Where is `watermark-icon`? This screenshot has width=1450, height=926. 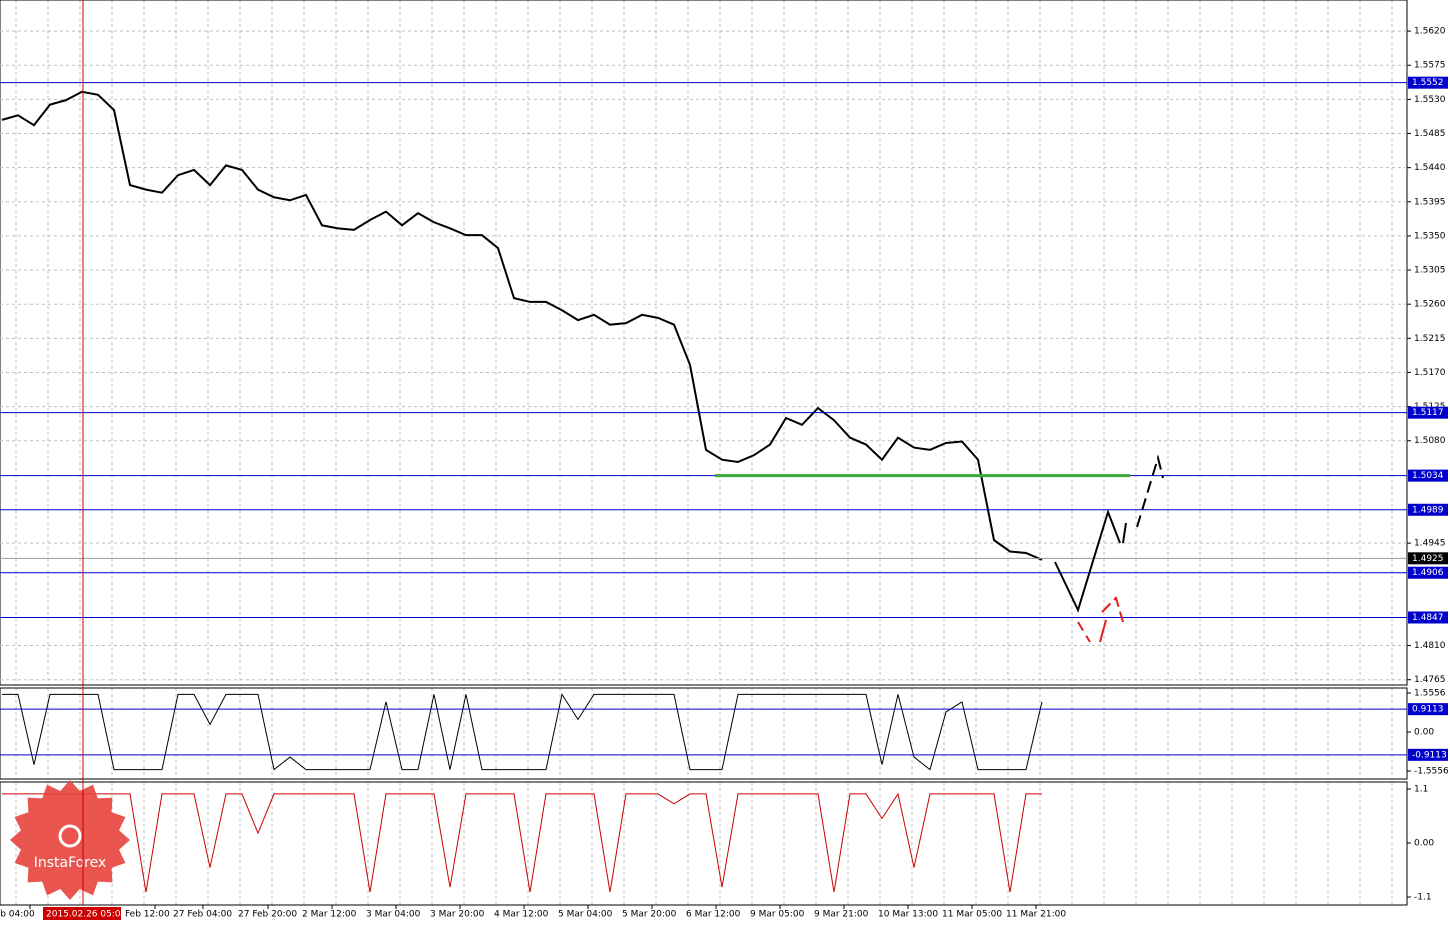 watermark-icon is located at coordinates (70, 836).